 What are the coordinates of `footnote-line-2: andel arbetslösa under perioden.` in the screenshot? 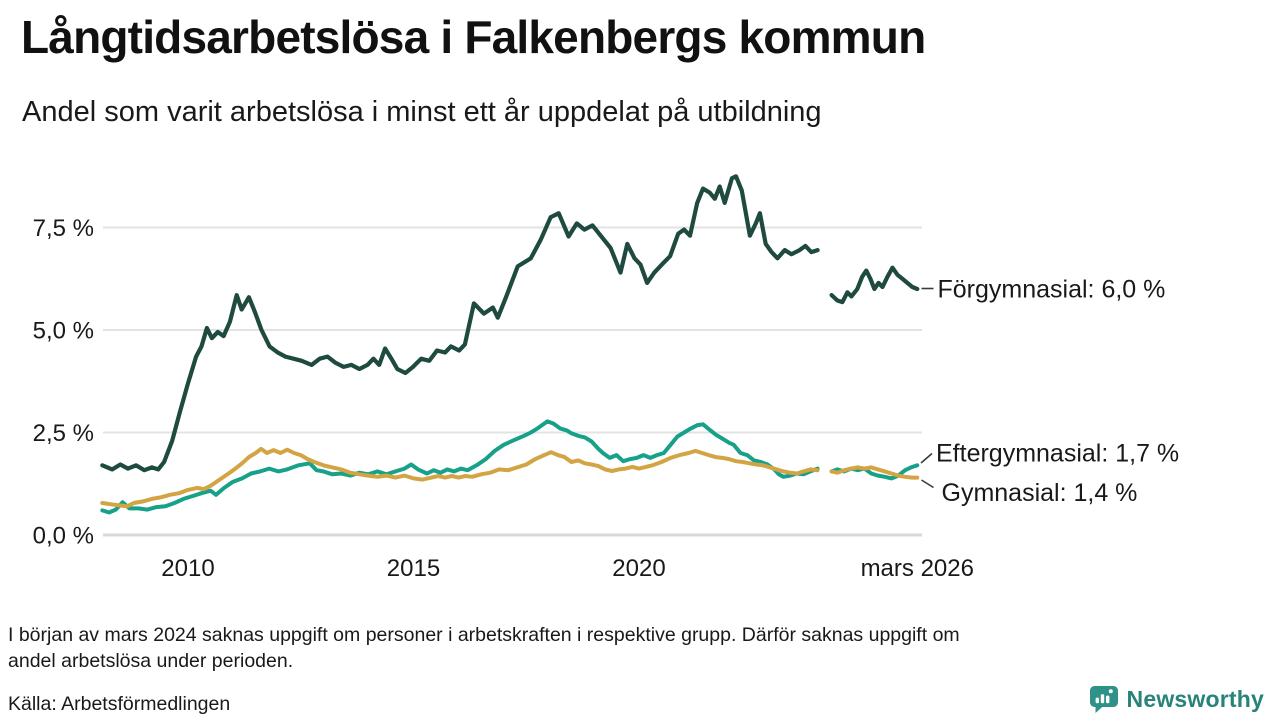 It's located at (151, 660).